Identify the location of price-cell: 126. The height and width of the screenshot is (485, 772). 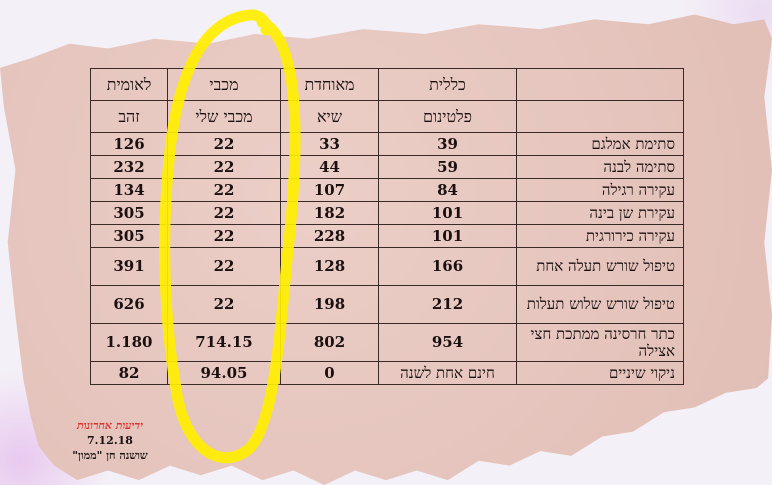
(129, 144).